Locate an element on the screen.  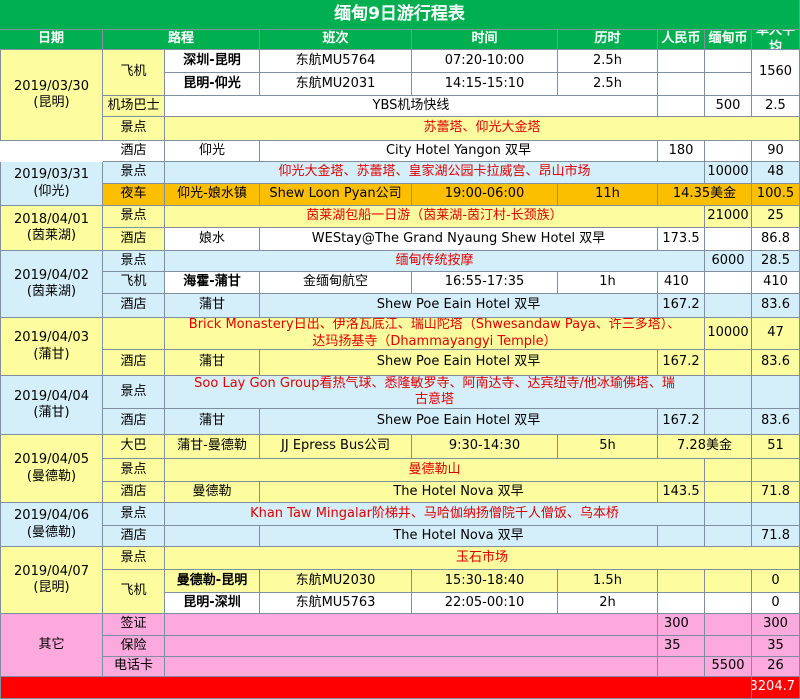
table-cell: 蒲甘-曼德勒 is located at coordinates (212, 447).